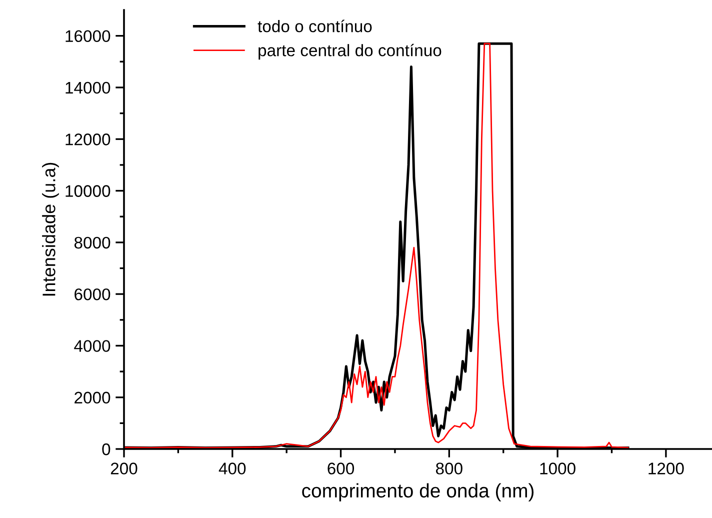  I want to click on y-axis-title: Intensidade (u.a), so click(50, 229).